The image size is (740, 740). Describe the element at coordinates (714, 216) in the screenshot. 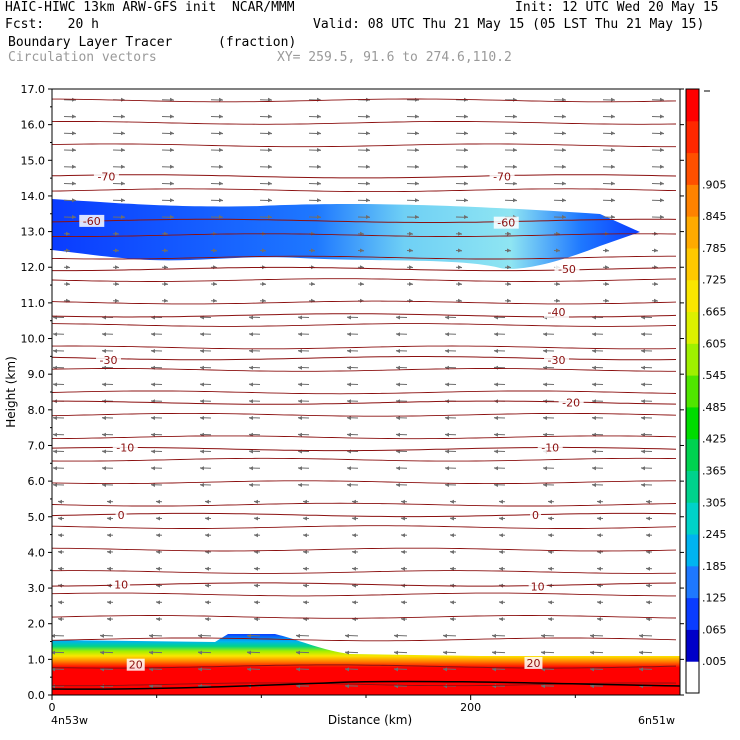

I see `colorbar-label: .845` at that location.